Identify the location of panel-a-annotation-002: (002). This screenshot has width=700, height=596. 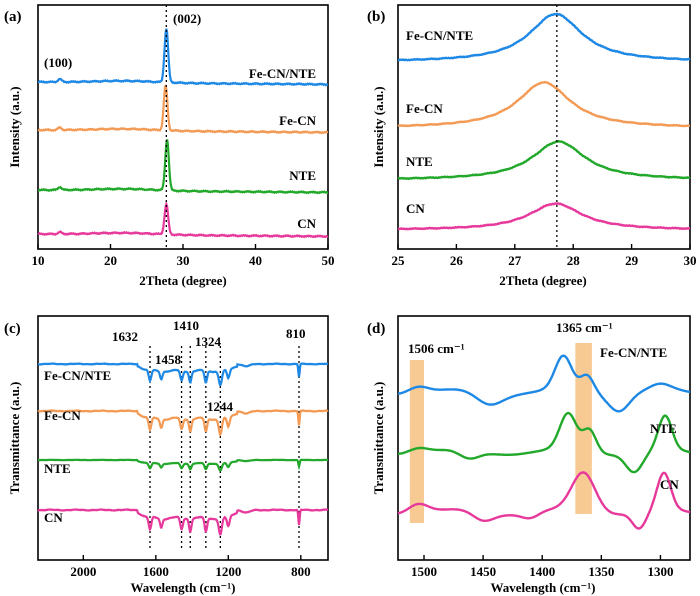
(187, 18).